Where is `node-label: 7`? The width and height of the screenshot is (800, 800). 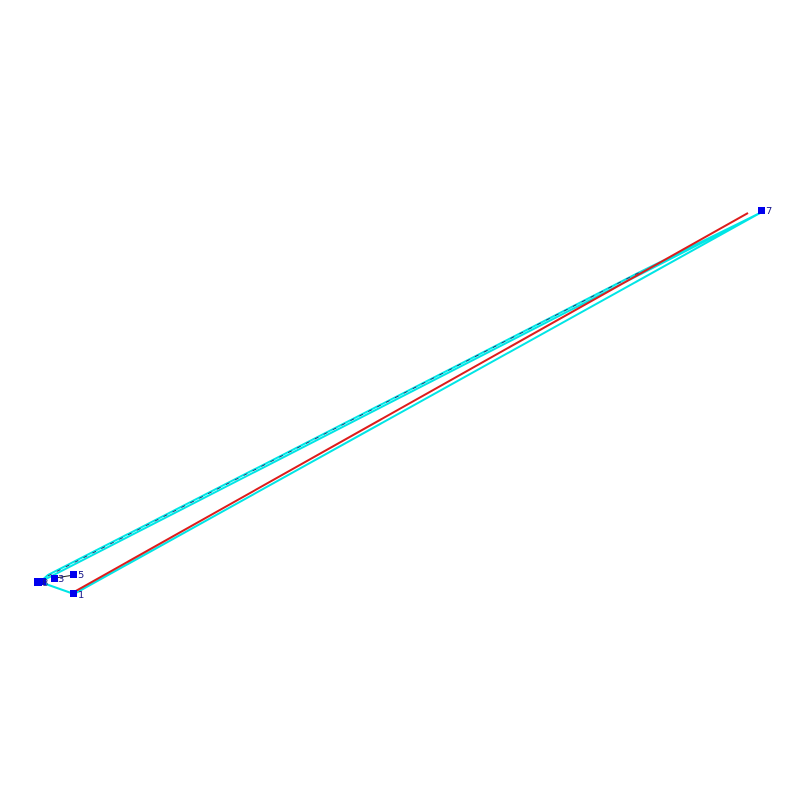 node-label: 7 is located at coordinates (769, 211).